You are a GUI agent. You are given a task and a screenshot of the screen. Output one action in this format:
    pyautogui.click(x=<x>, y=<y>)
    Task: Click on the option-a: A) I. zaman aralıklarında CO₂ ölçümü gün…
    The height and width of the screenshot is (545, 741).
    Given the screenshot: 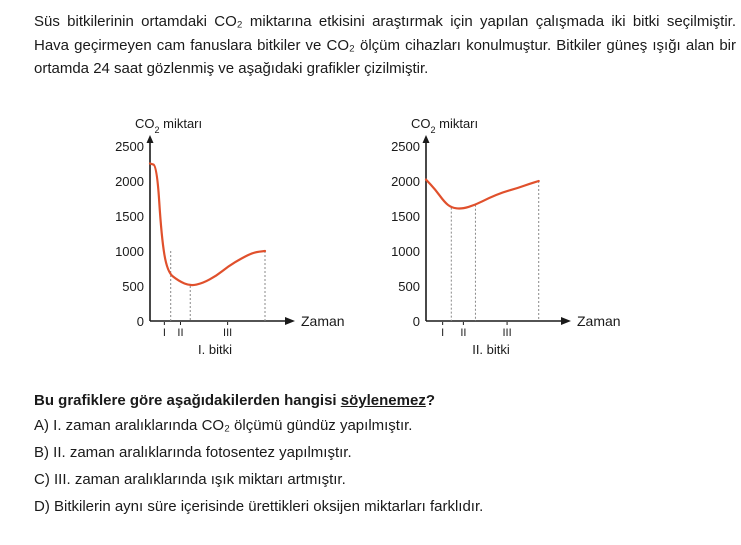 What is the action you would take?
    pyautogui.click(x=223, y=425)
    